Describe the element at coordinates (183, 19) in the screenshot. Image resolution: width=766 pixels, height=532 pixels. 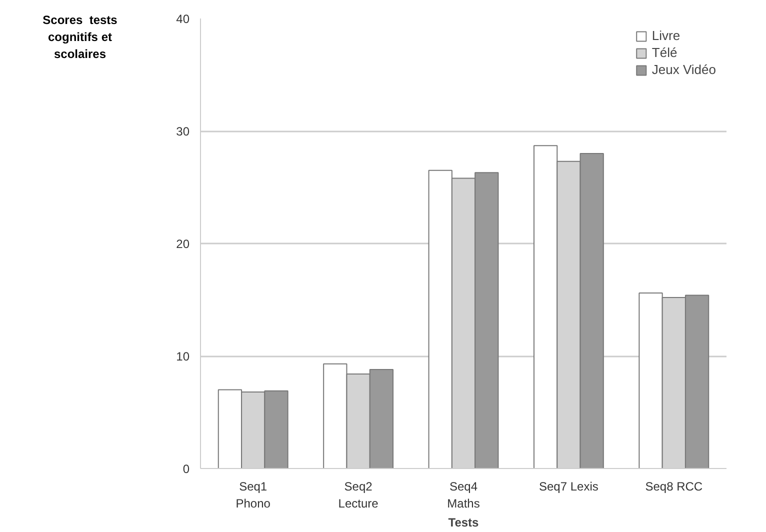
I see `y-tick-label: 40` at that location.